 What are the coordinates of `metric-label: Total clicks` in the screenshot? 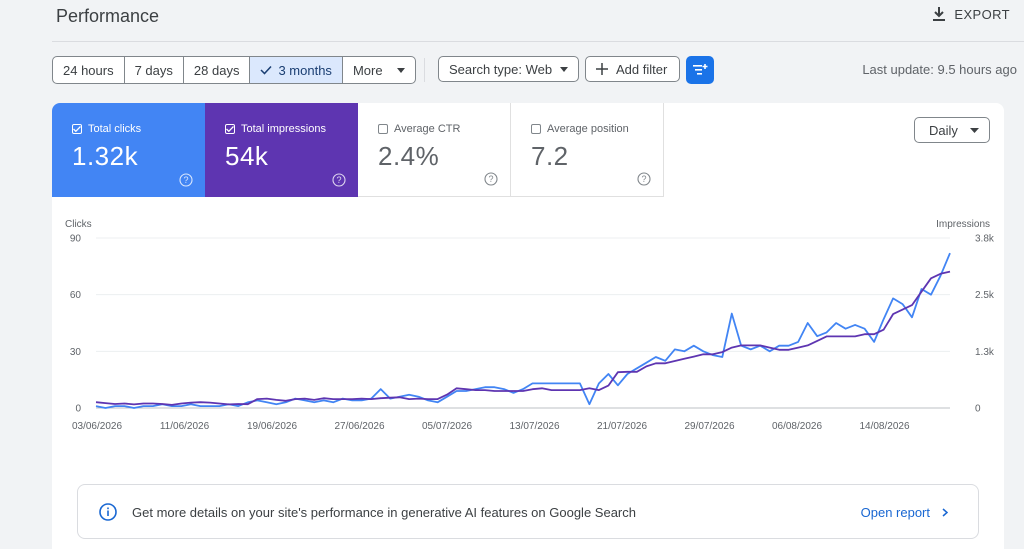 It's located at (115, 129).